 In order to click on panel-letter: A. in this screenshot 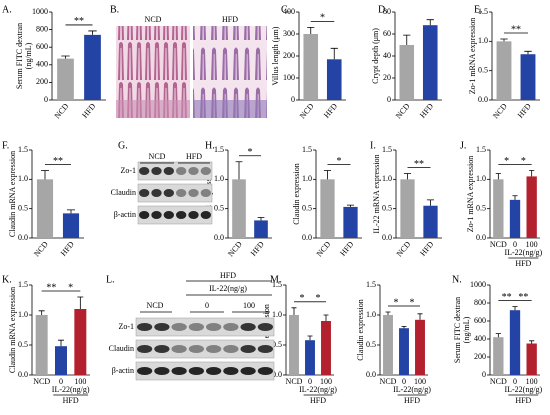, I will do `click(7, 9)`.